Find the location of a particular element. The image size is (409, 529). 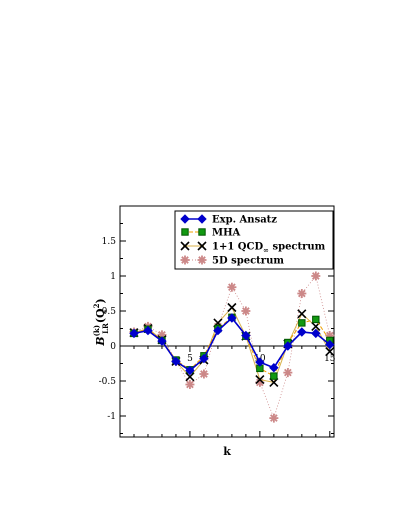

legend-item: 1+1 QCD∞ spectrum is located at coordinates (253, 248).